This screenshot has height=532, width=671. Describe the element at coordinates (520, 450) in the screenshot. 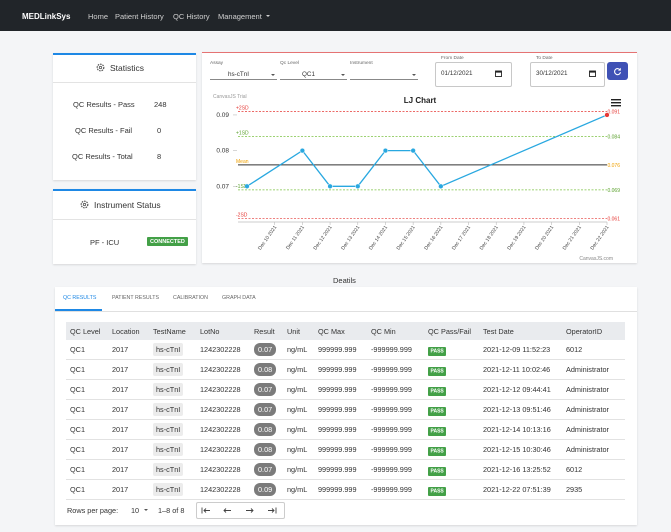

I see `table-cell: 2021-12-15 10:30:46` at that location.